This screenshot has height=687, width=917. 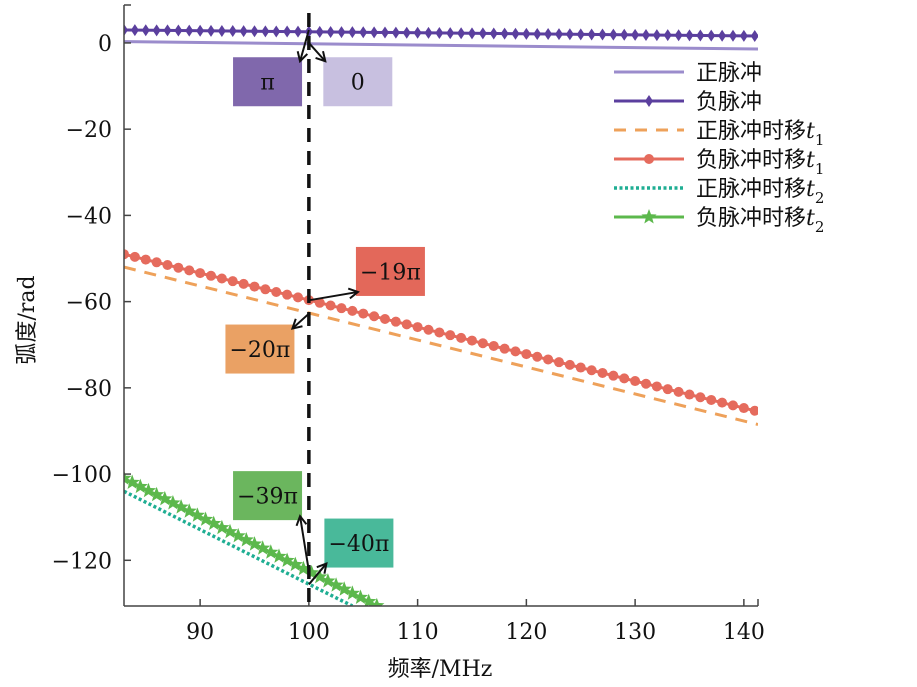 I want to click on phase-annotation: −19π, so click(x=366, y=274).